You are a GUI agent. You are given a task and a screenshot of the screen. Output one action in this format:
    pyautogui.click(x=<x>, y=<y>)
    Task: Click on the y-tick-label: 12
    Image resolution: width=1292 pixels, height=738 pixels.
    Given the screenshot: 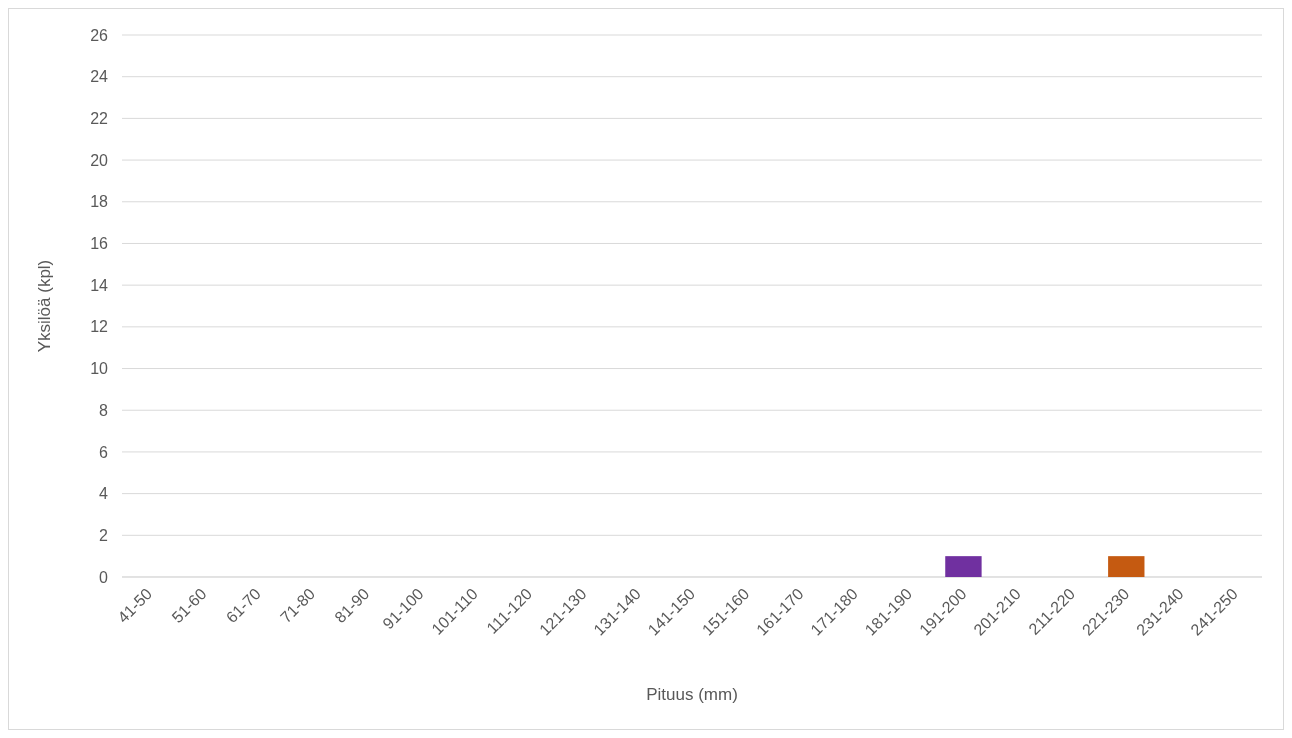 What is the action you would take?
    pyautogui.click(x=99, y=327)
    